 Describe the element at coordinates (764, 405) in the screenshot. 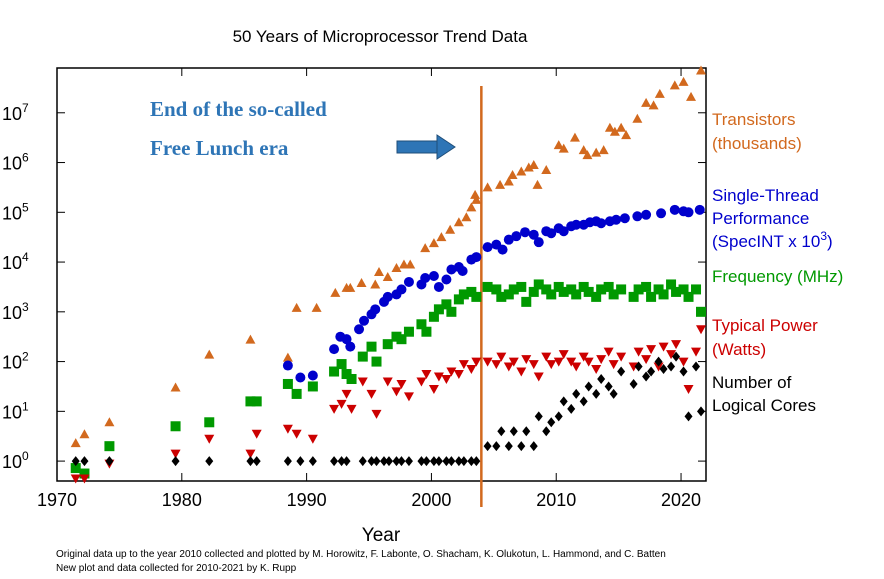

I see `legend-cores-line2: Logical Cores` at that location.